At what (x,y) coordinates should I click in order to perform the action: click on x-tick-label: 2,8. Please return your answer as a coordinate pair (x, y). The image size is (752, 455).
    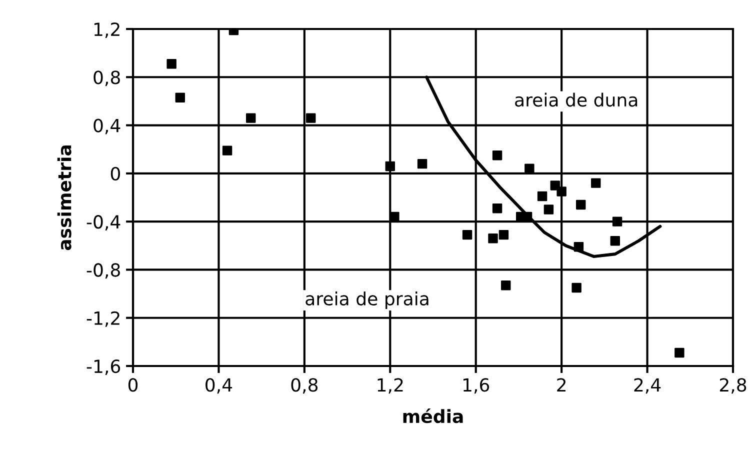
    Looking at the image, I should click on (733, 386).